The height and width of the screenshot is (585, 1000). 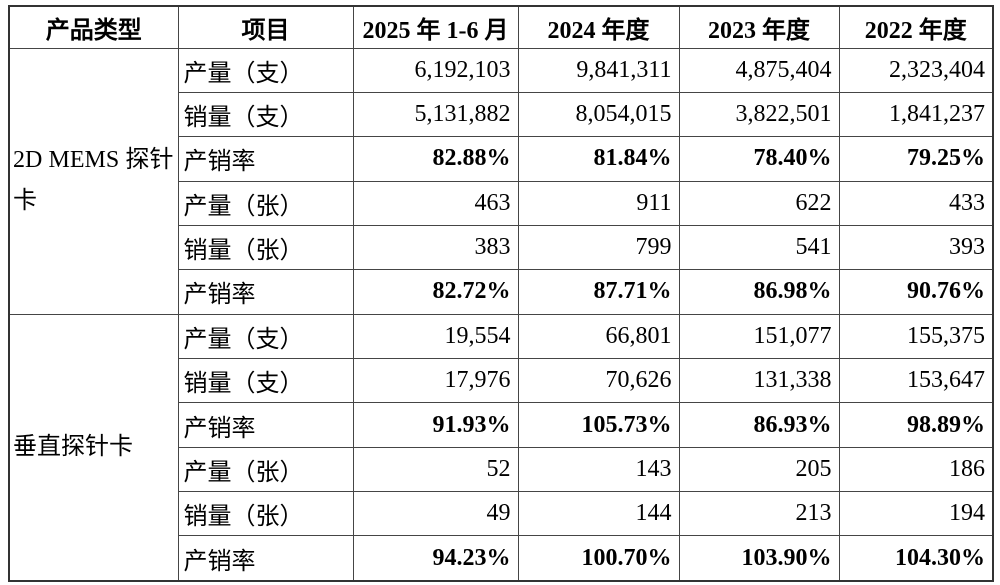 What do you see at coordinates (435, 27) in the screenshot?
I see `header-period-2025h1: 2025 年 1-6 月` at bounding box center [435, 27].